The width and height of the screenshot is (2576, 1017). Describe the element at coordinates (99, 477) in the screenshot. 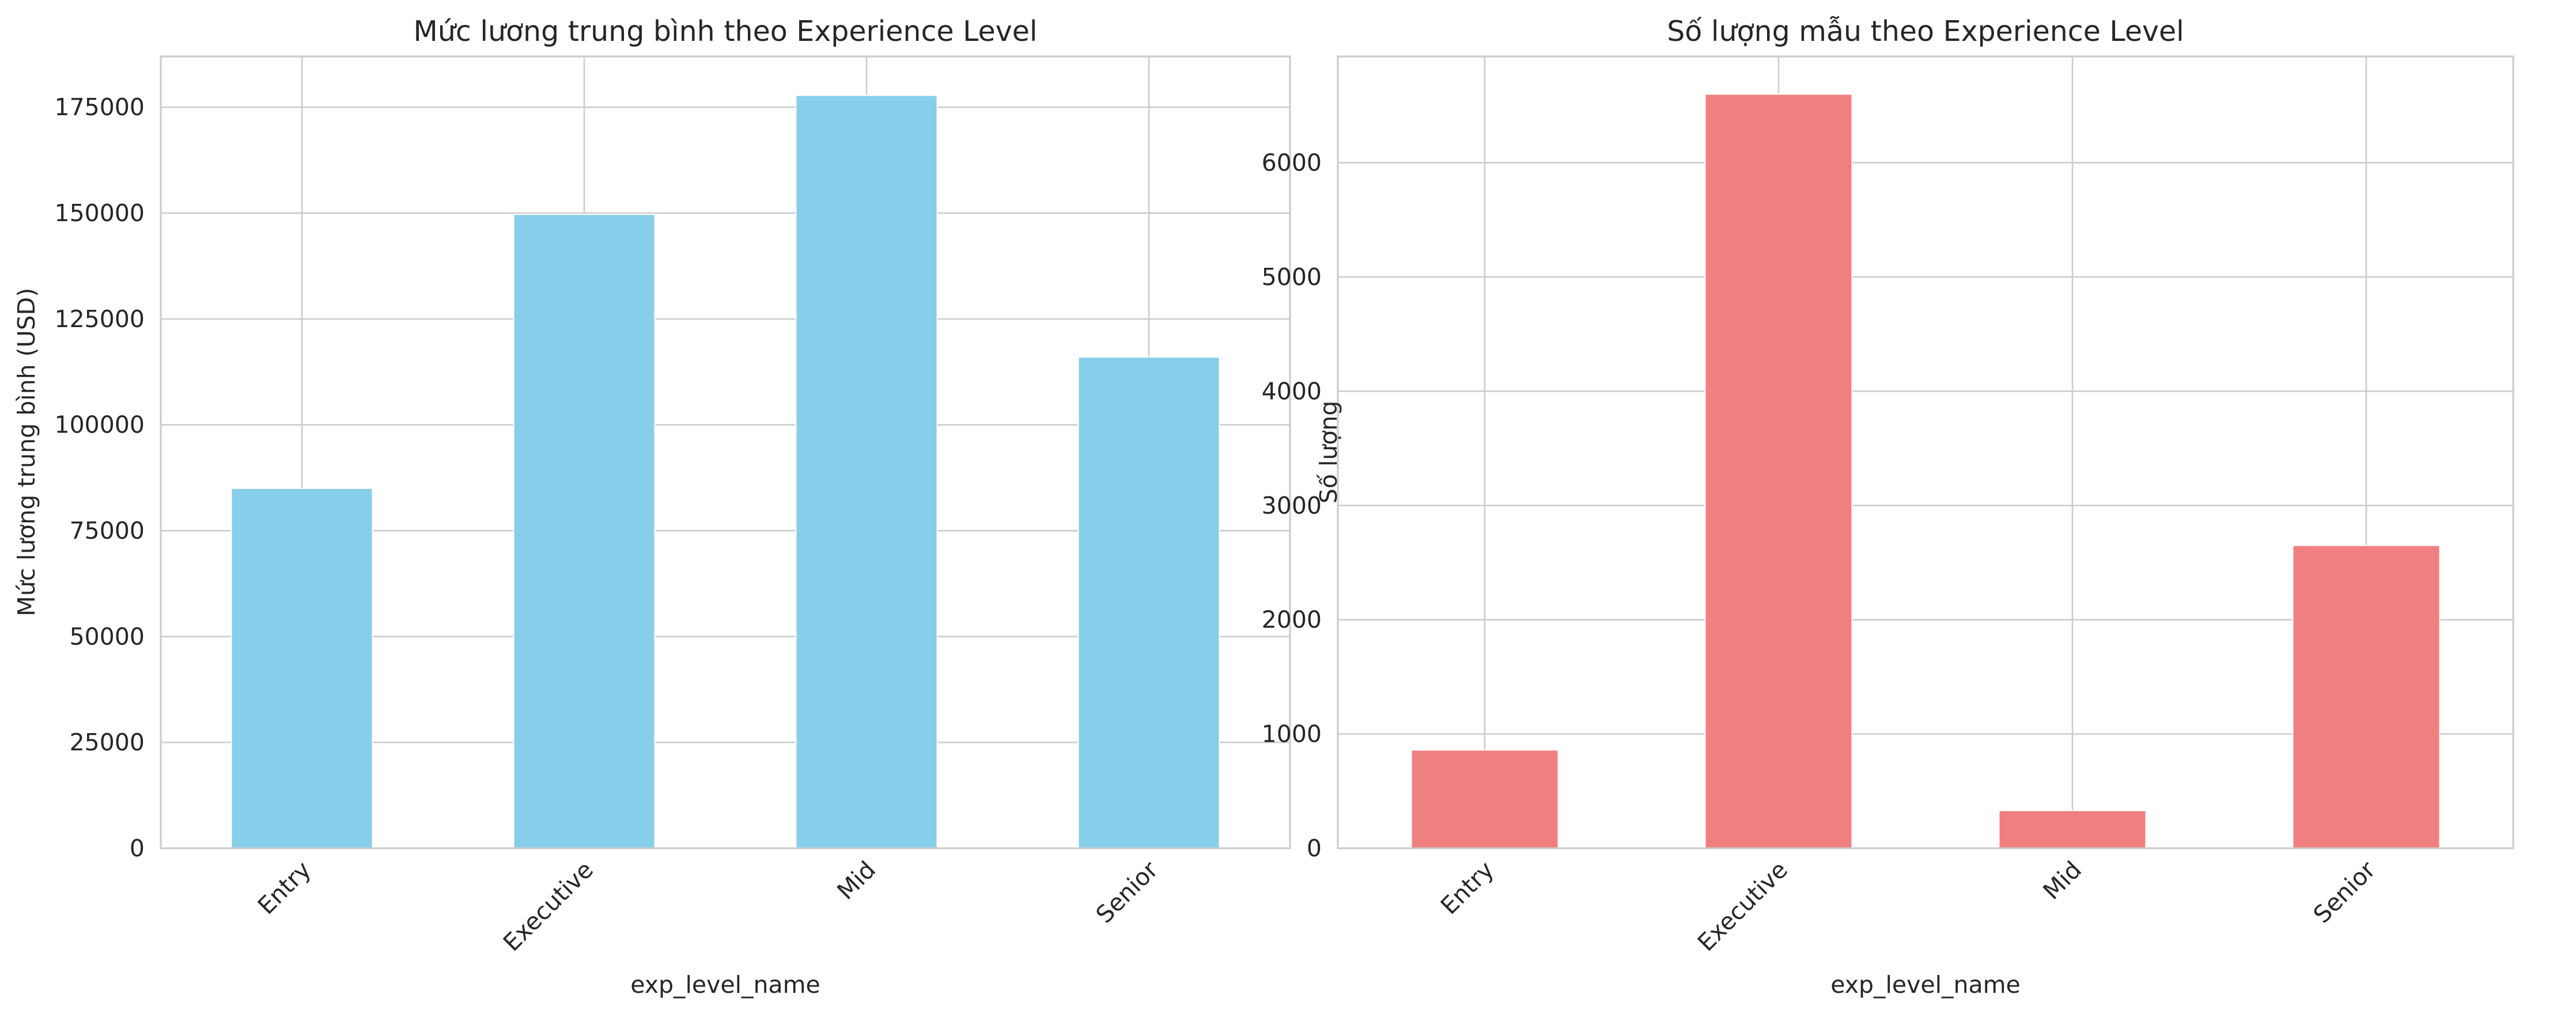

I see `y-tick-labels: 0 25000 50000 75000 100000 125000 150000 175000` at that location.